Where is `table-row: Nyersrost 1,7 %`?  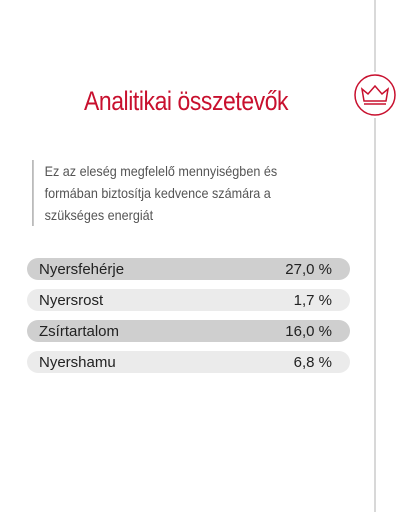 table-row: Nyersrost 1,7 % is located at coordinates (188, 300).